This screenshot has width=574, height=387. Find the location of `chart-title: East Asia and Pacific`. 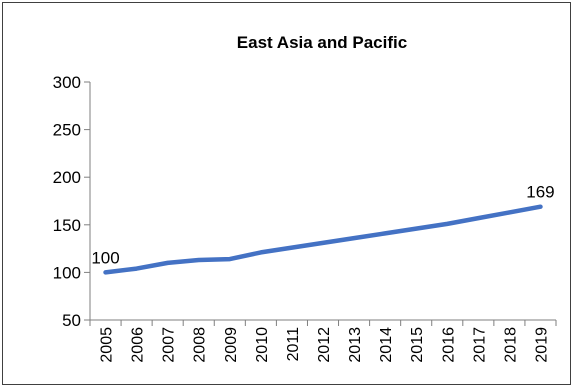

chart-title: East Asia and Pacific is located at coordinates (322, 42).